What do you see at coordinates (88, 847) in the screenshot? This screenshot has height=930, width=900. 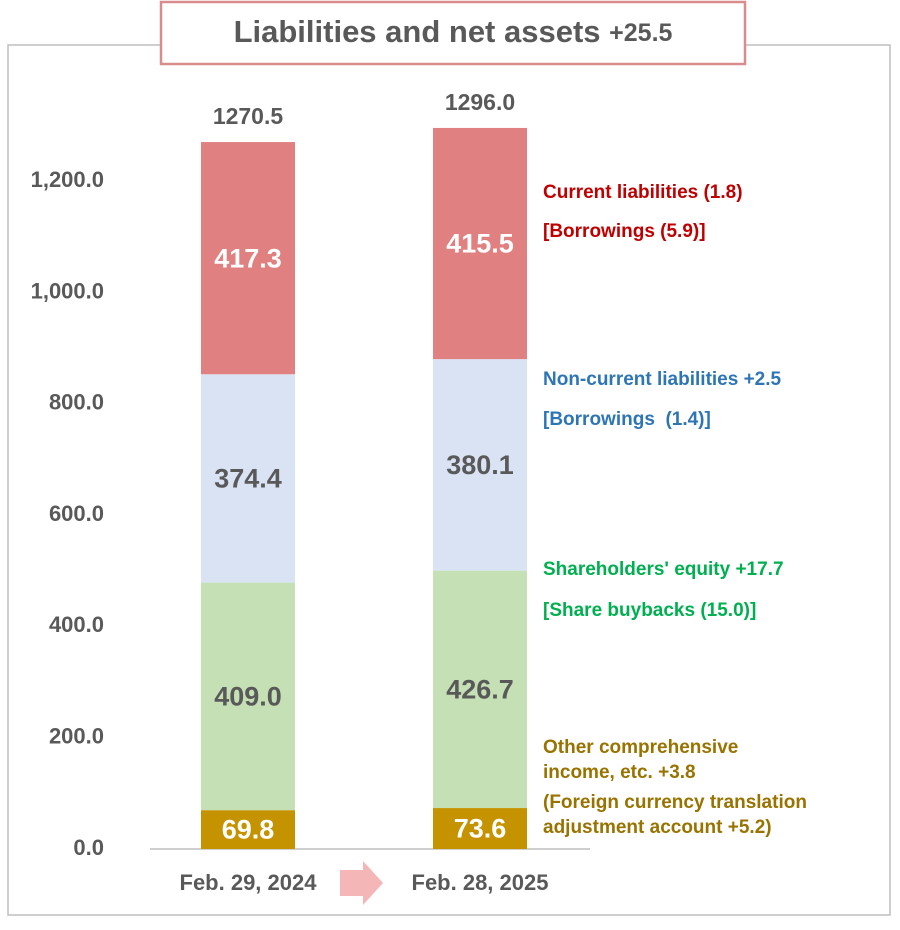 I see `y-tick-label: 0.0` at bounding box center [88, 847].